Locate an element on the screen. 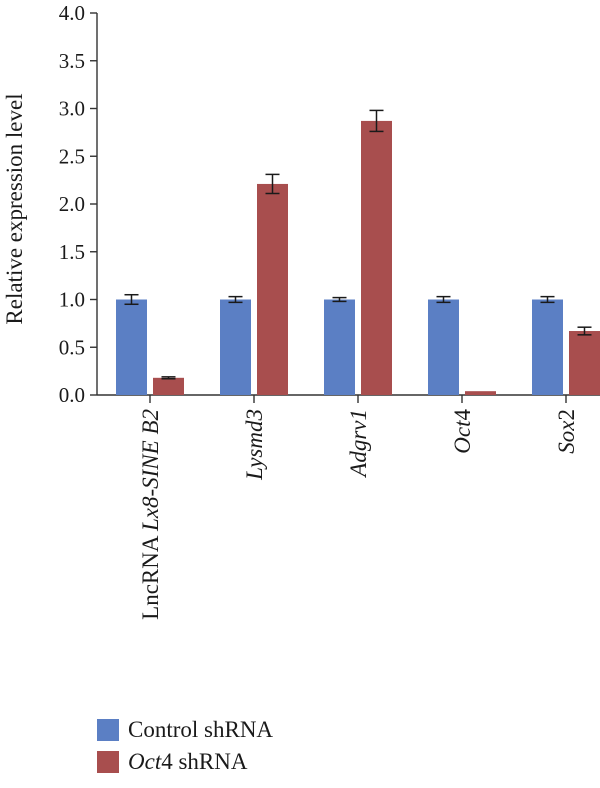 Image resolution: width=600 pixels, height=788 pixels. y-tick-label-5: 2.5 is located at coordinates (72, 156).